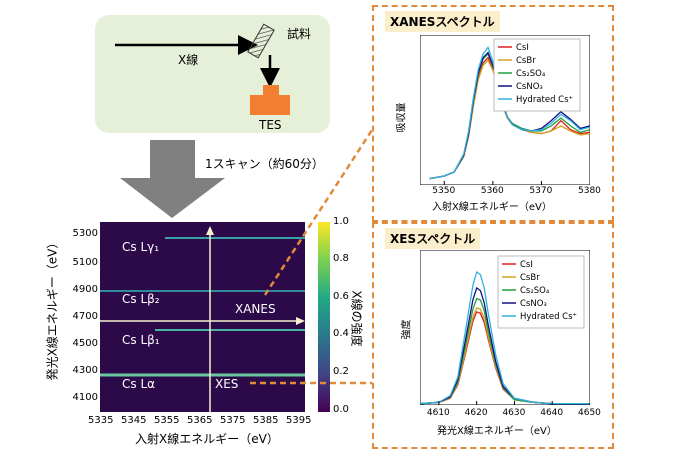  What do you see at coordinates (514, 413) in the screenshot?
I see `x-tick-label: 4630` at bounding box center [514, 413].